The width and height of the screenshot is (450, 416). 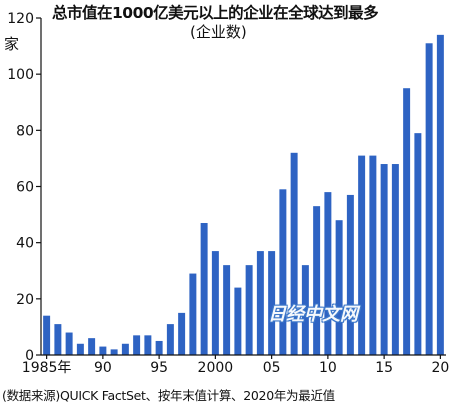 I want to click on bar-2001, so click(x=227, y=310).